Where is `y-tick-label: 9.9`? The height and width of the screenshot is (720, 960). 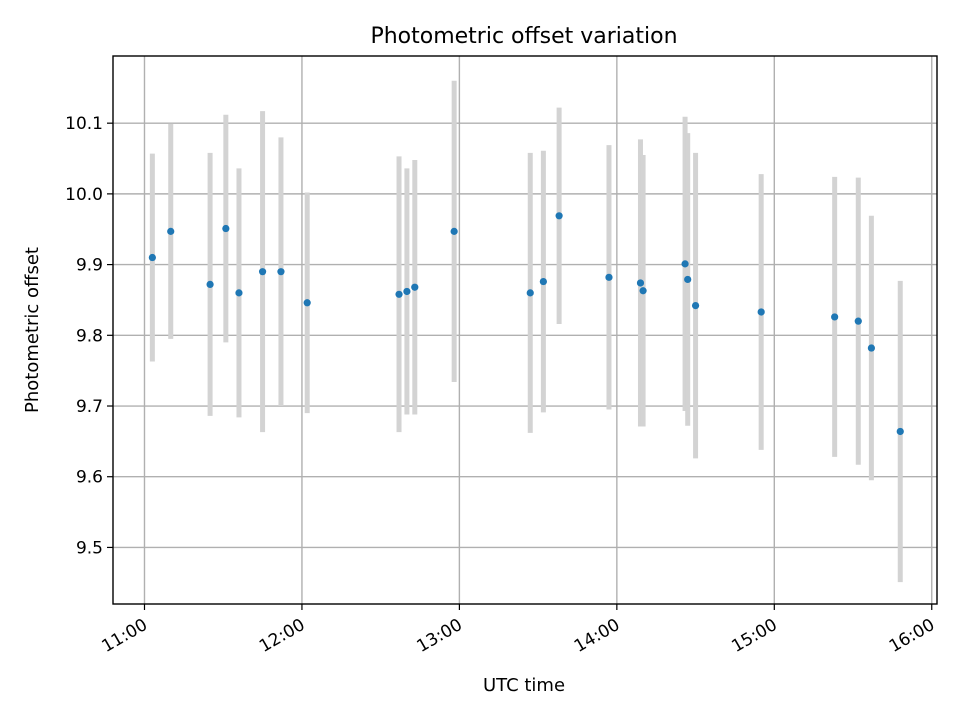 y-tick-label: 9.9 is located at coordinates (89, 266).